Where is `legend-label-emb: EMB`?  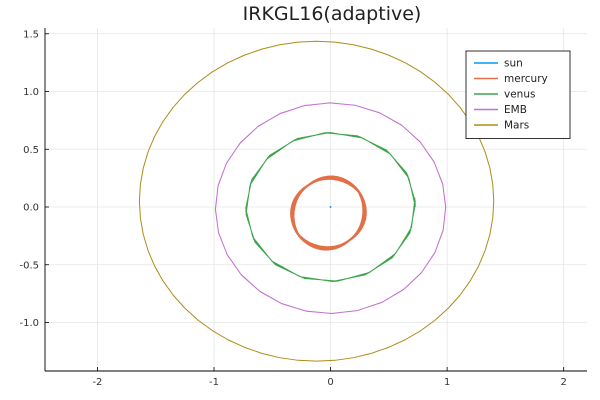
legend-label-emb: EMB is located at coordinates (515, 110).